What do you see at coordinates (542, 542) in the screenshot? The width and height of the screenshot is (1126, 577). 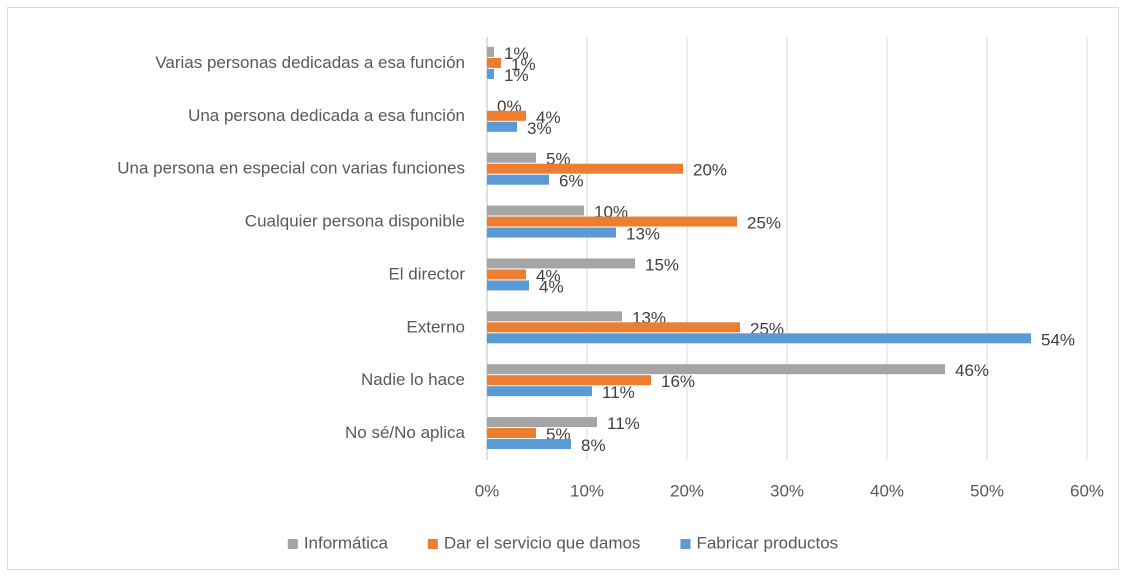 I see `legend-label: Dar el servicio que damos` at bounding box center [542, 542].